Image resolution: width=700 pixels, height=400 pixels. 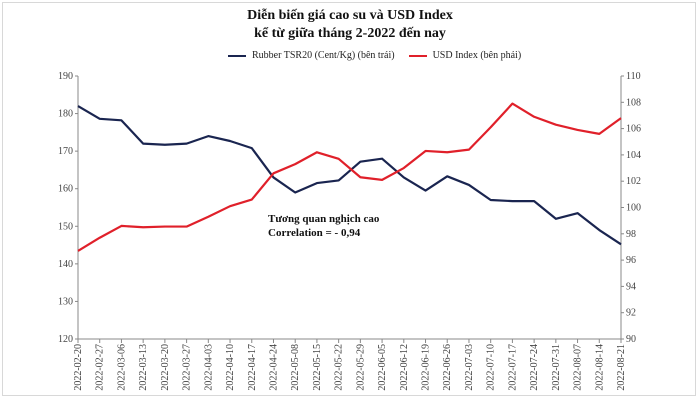 I want to click on right-tick-label: 106, so click(x=633, y=129).